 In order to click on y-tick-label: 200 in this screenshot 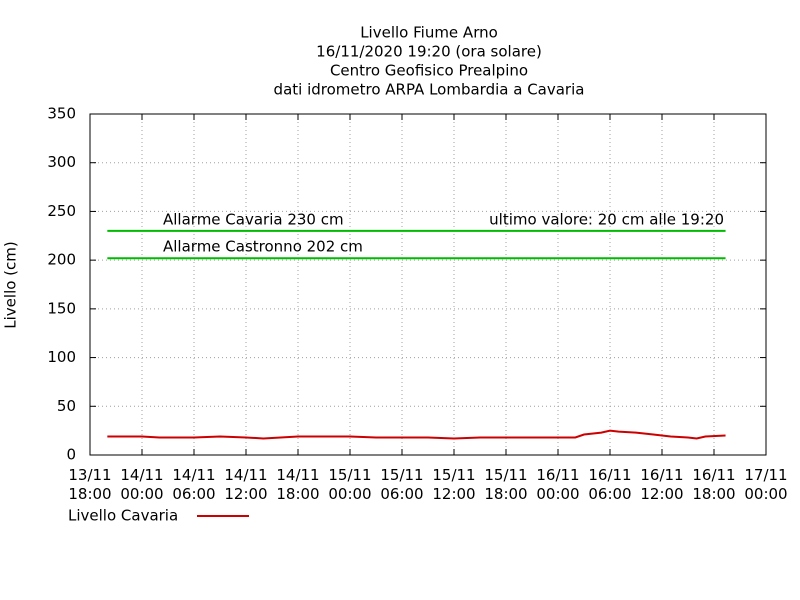, I will do `click(61, 260)`.